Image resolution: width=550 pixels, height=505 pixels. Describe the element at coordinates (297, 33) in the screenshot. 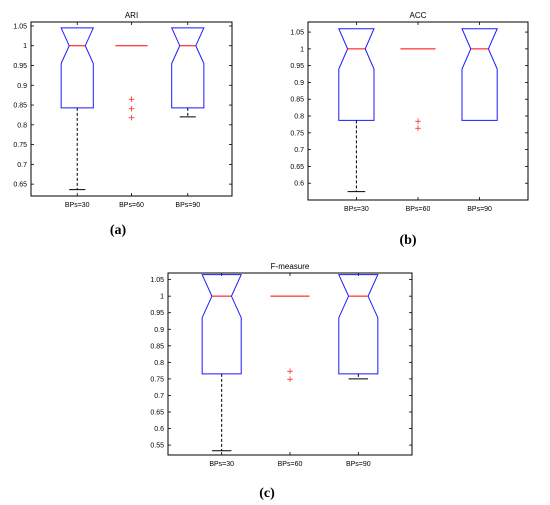

I see `panel-2-ytick-label: 1.05` at that location.